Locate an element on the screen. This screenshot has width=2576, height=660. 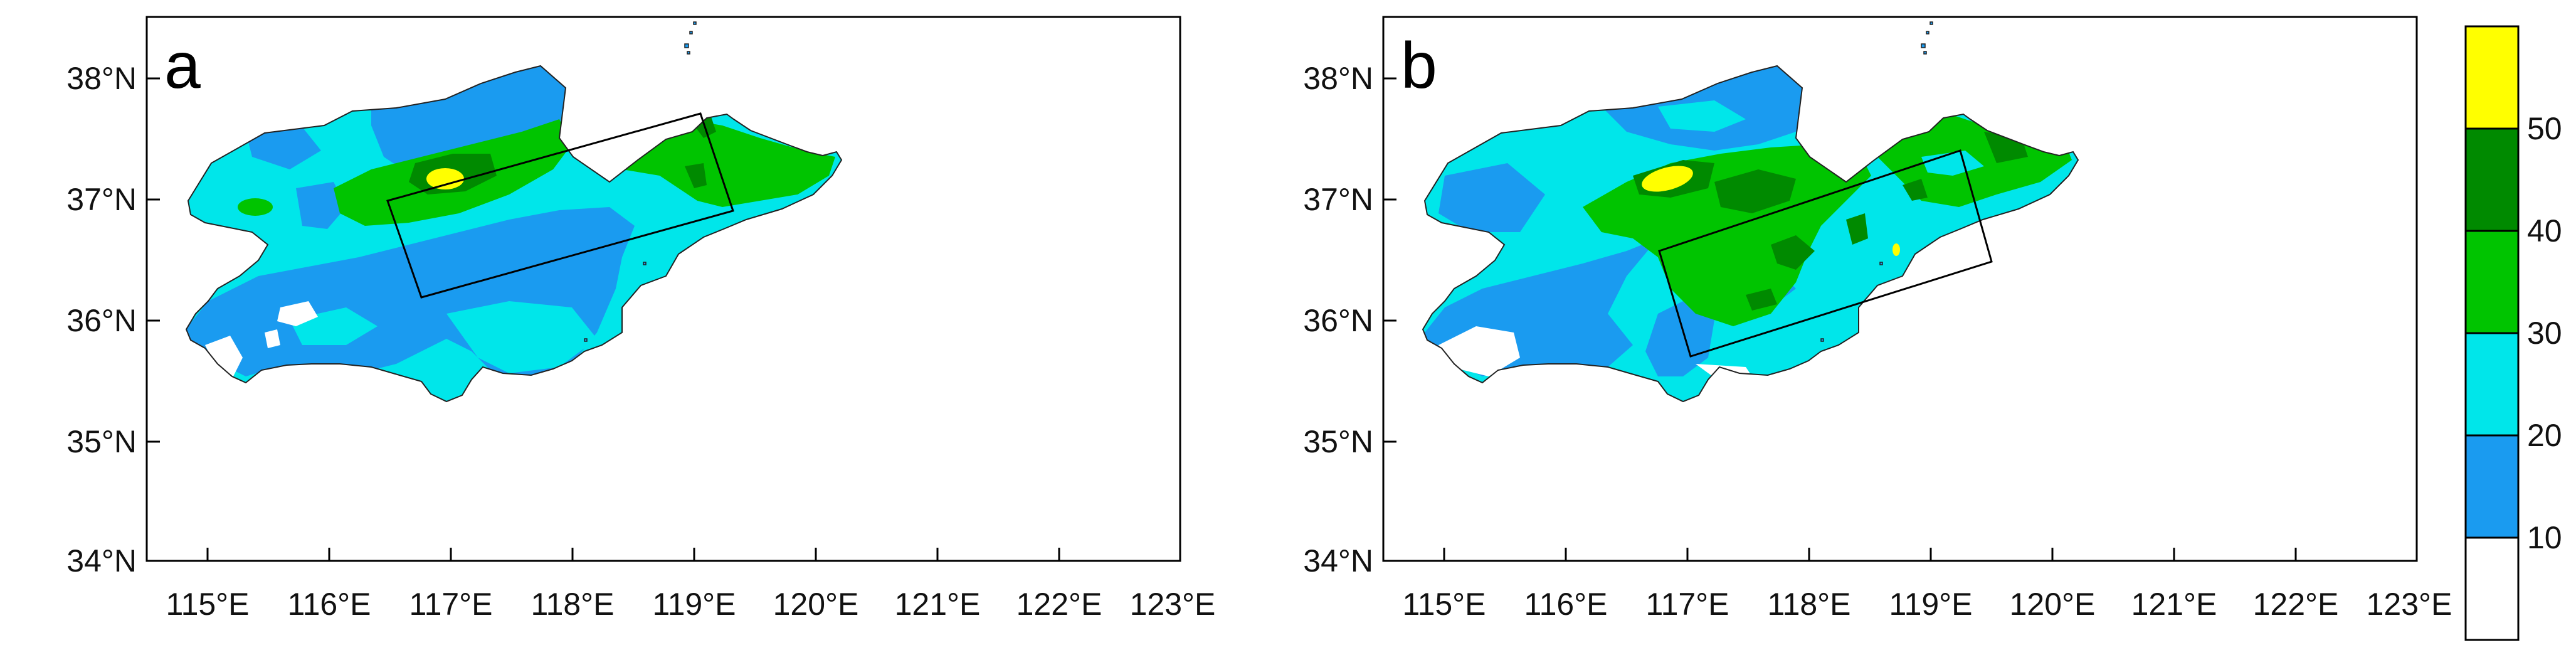
panel-a-lat-label: 35°N is located at coordinates (102, 442).